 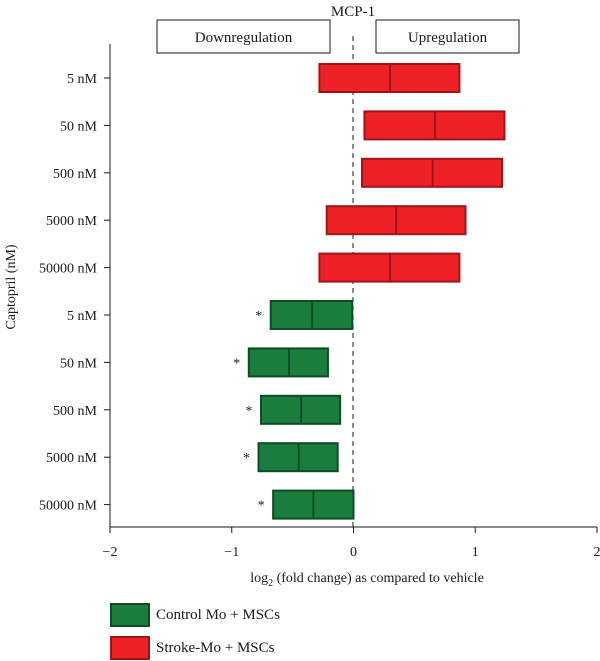 What do you see at coordinates (597, 552) in the screenshot?
I see `x-tick-label: 2` at bounding box center [597, 552].